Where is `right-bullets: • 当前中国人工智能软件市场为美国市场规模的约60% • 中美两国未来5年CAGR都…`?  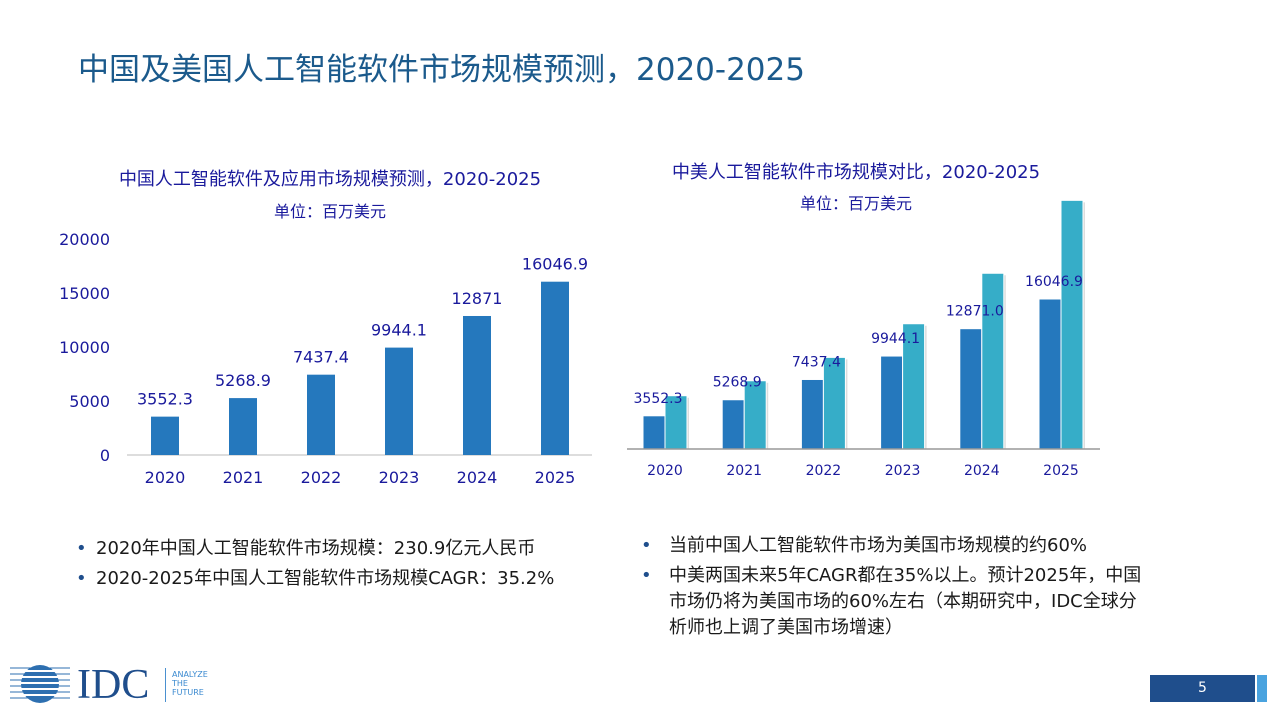
right-bullets: • 当前中国人工智能软件市场为美国市场规模的约60% • 中美两国未来5年CAGR都… is located at coordinates (892, 587).